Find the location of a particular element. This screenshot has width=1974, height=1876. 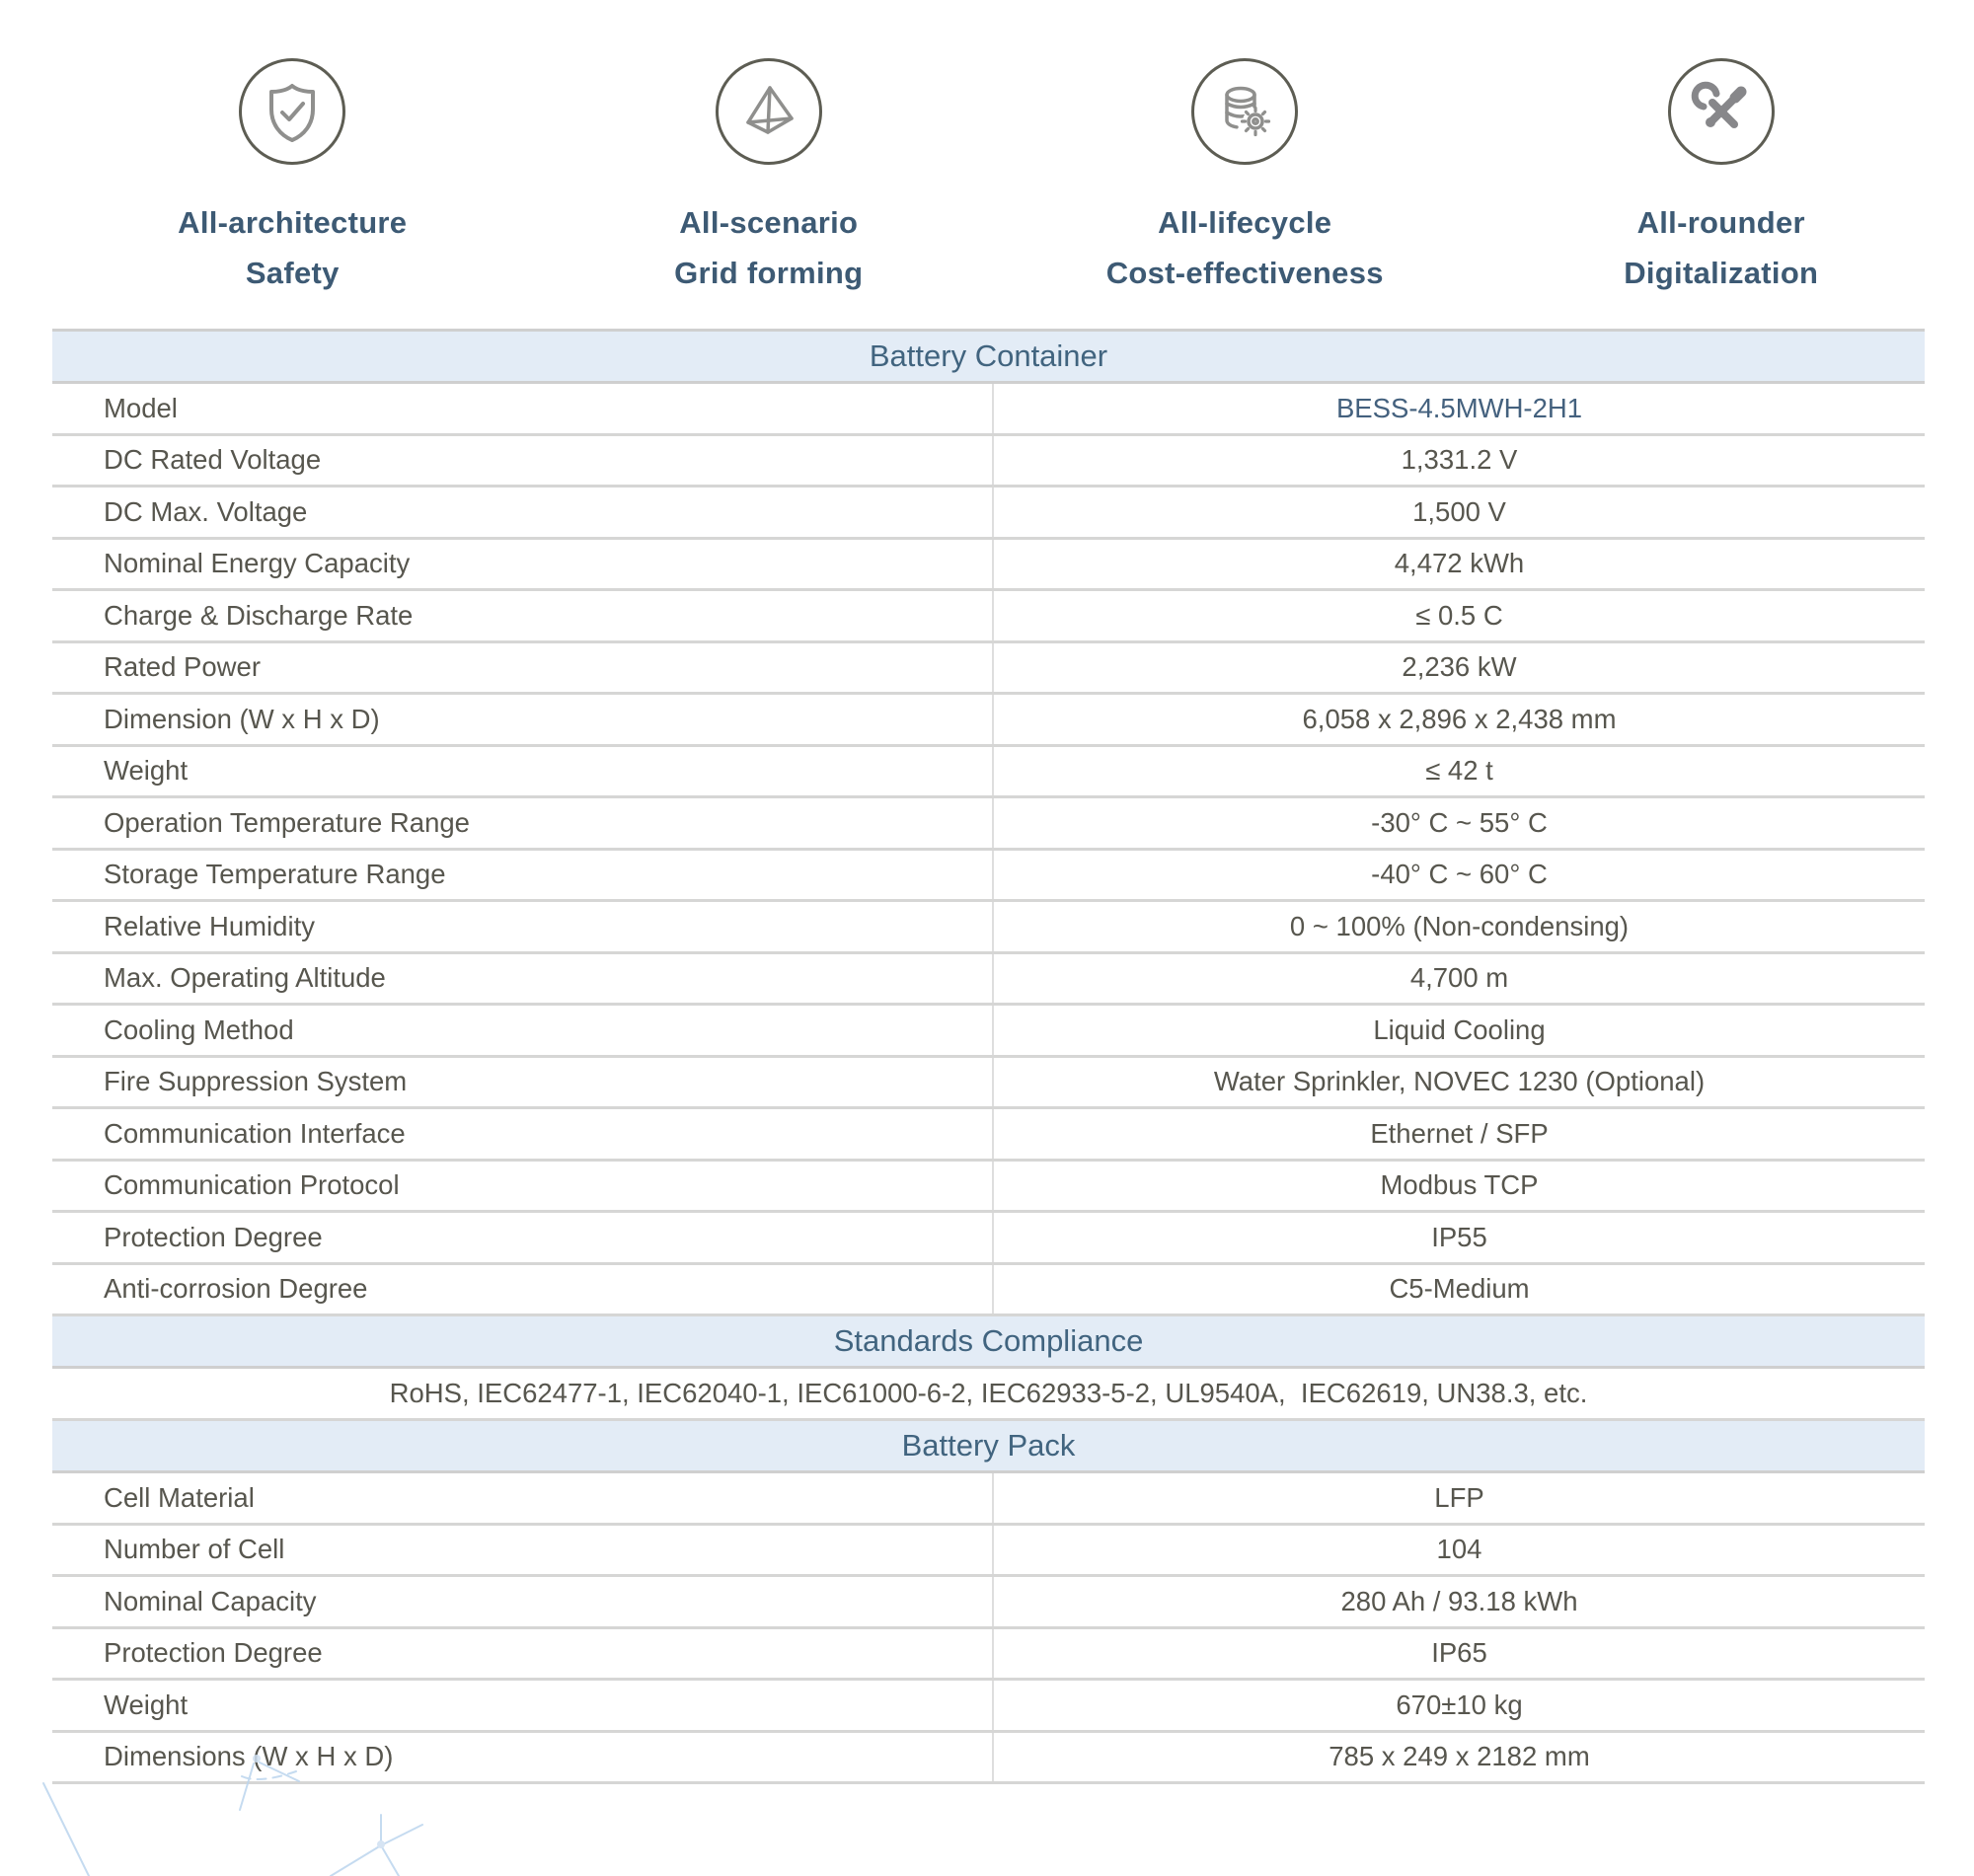

spec-value: 2,236 kW is located at coordinates (1460, 667).